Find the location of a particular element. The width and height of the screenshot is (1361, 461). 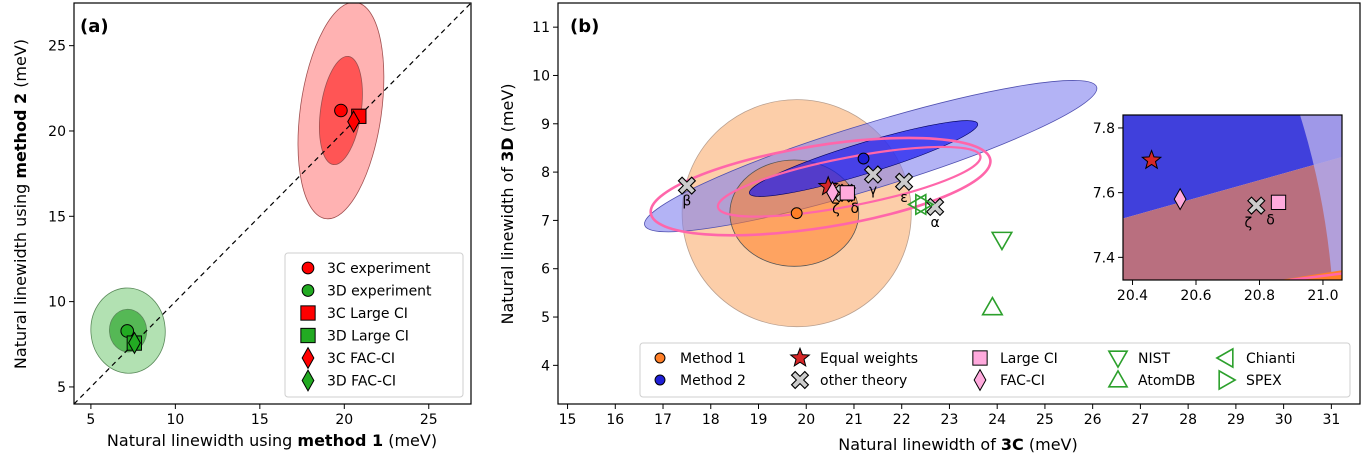

panel-b-x-tick-label: 21 is located at coordinates (854, 420).